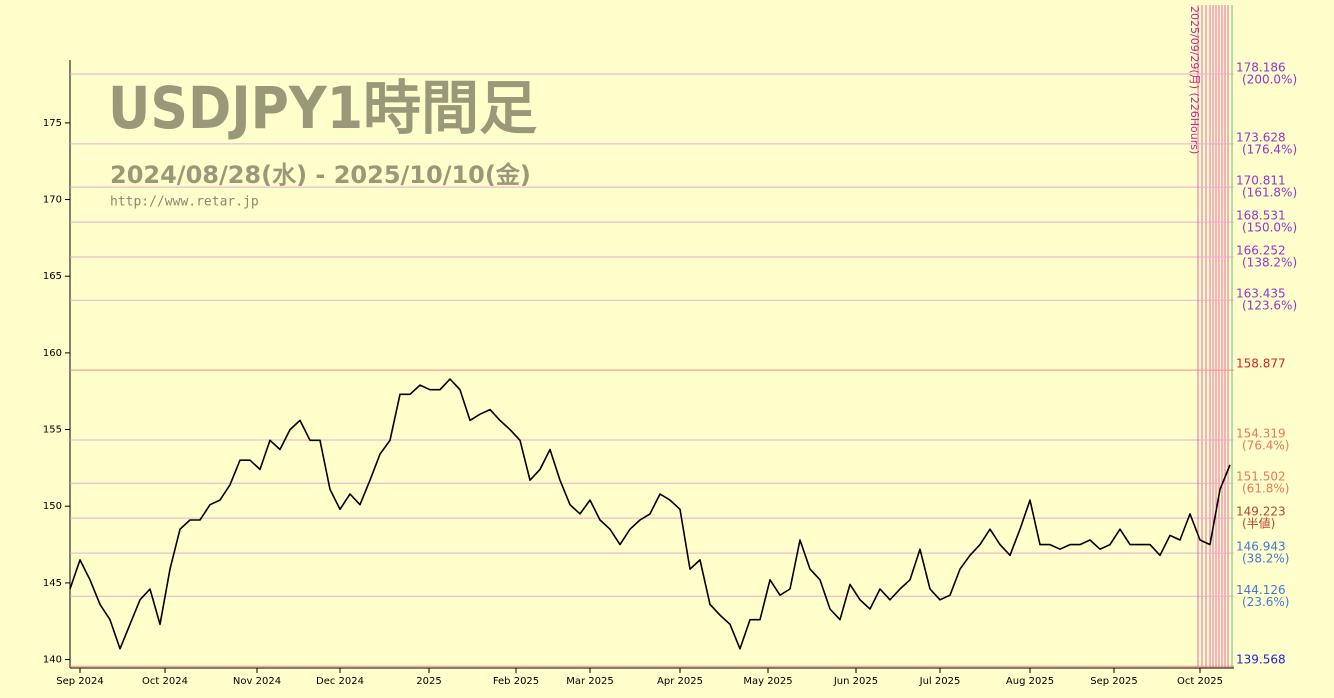 The image size is (1334, 698). I want to click on source: http://www.retar.jp, so click(184, 202).